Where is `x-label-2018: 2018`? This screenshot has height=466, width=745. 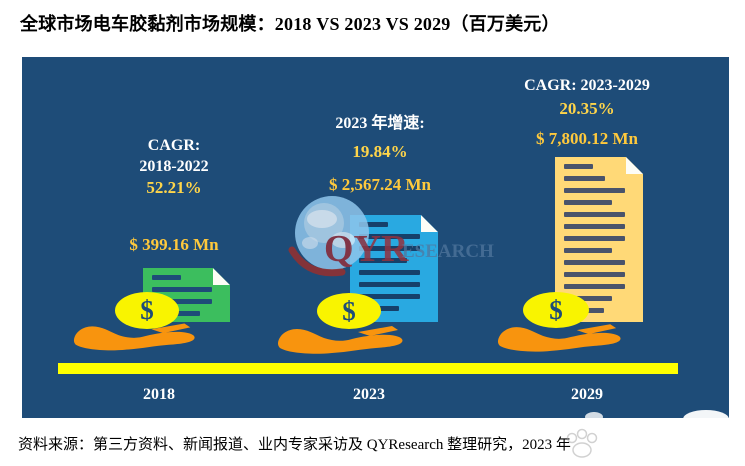
x-label-2018: 2018 is located at coordinates (159, 394).